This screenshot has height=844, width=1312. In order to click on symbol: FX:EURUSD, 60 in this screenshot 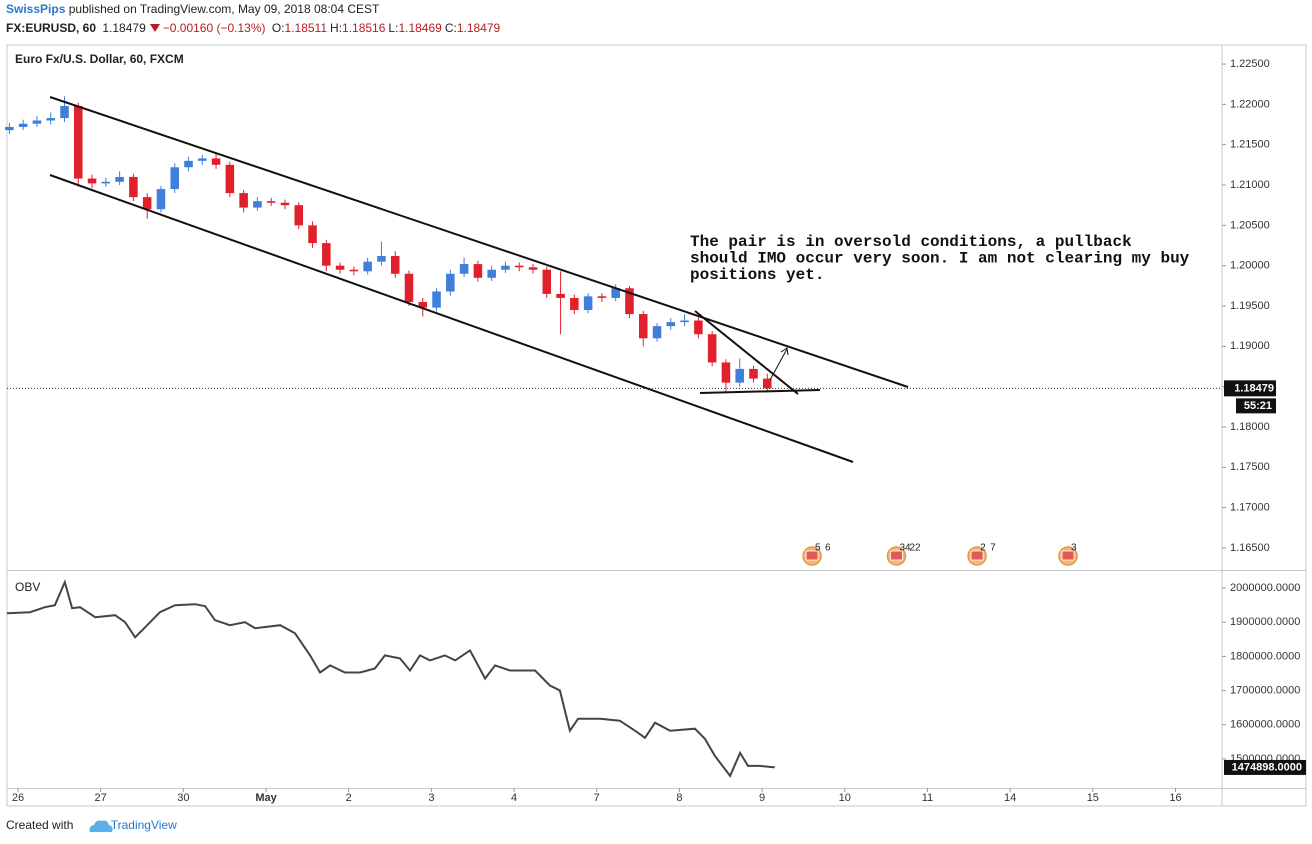, I will do `click(51, 28)`.